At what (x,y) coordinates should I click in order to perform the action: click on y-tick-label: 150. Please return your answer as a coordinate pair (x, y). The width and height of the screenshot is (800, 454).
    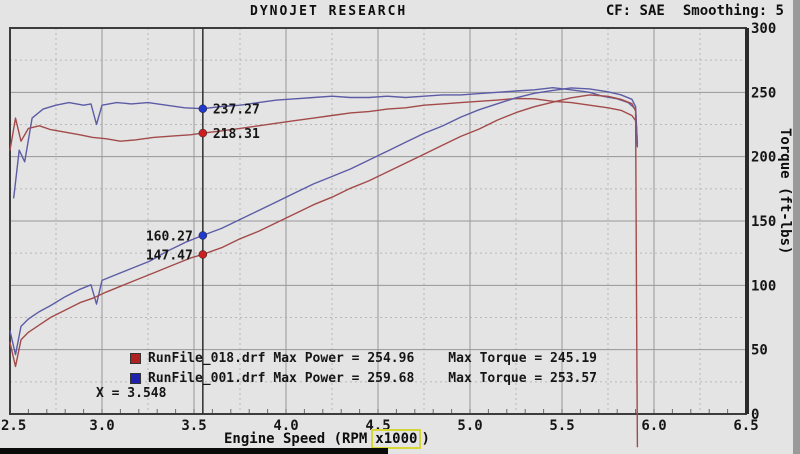
    Looking at the image, I should click on (763, 222).